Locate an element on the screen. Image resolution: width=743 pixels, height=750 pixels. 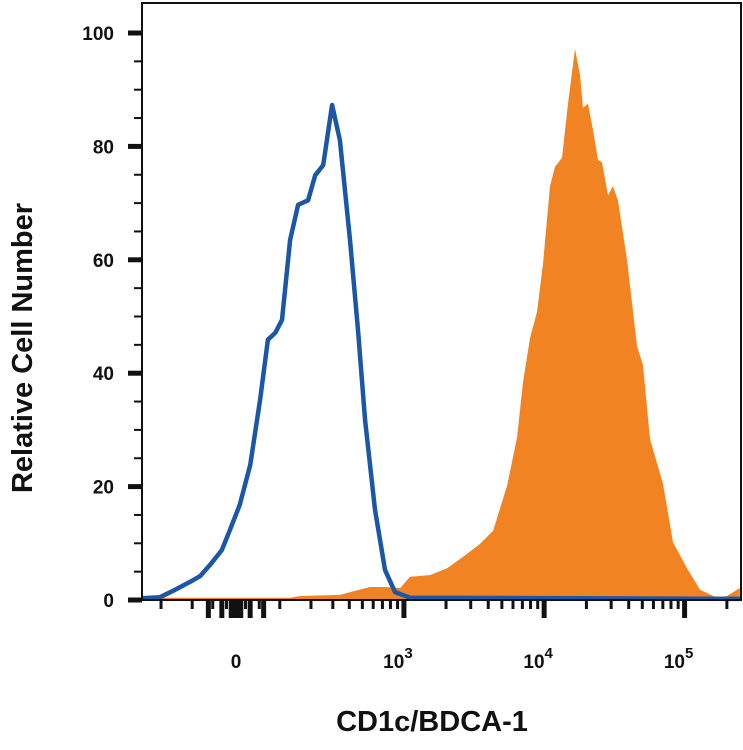
y-axis-label: Relative Cell Number is located at coordinates (23, 348).